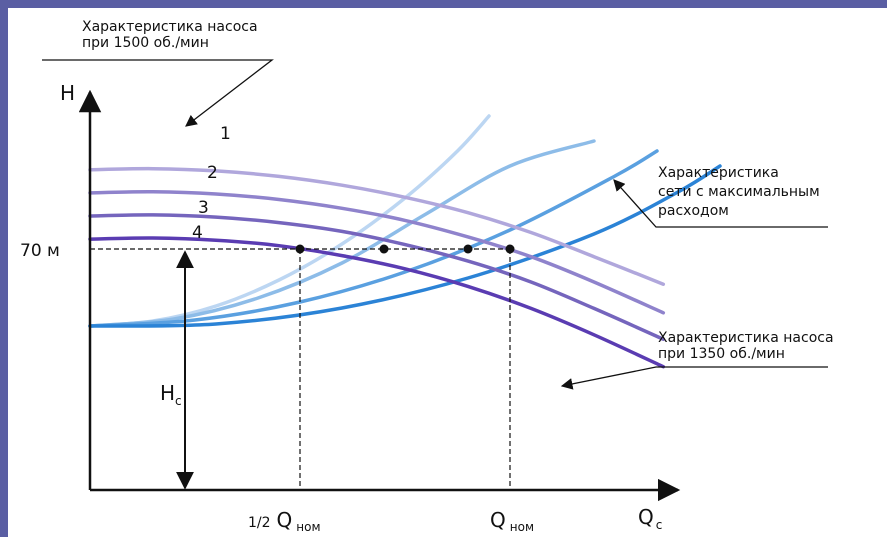 The image size is (887, 537). What do you see at coordinates (718, 173) in the screenshot?
I see `svg-text: Характеристика` at bounding box center [718, 173].